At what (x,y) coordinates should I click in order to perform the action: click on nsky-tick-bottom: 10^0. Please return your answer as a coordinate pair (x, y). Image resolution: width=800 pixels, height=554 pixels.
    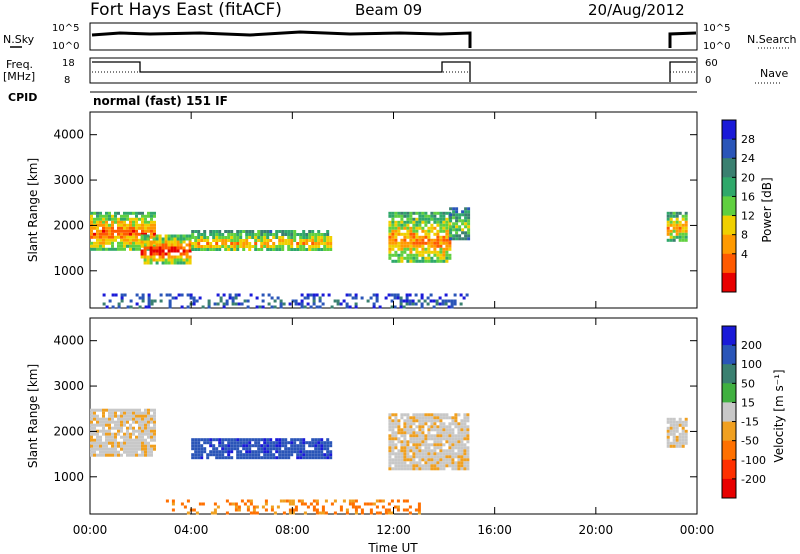
    Looking at the image, I should click on (65, 46).